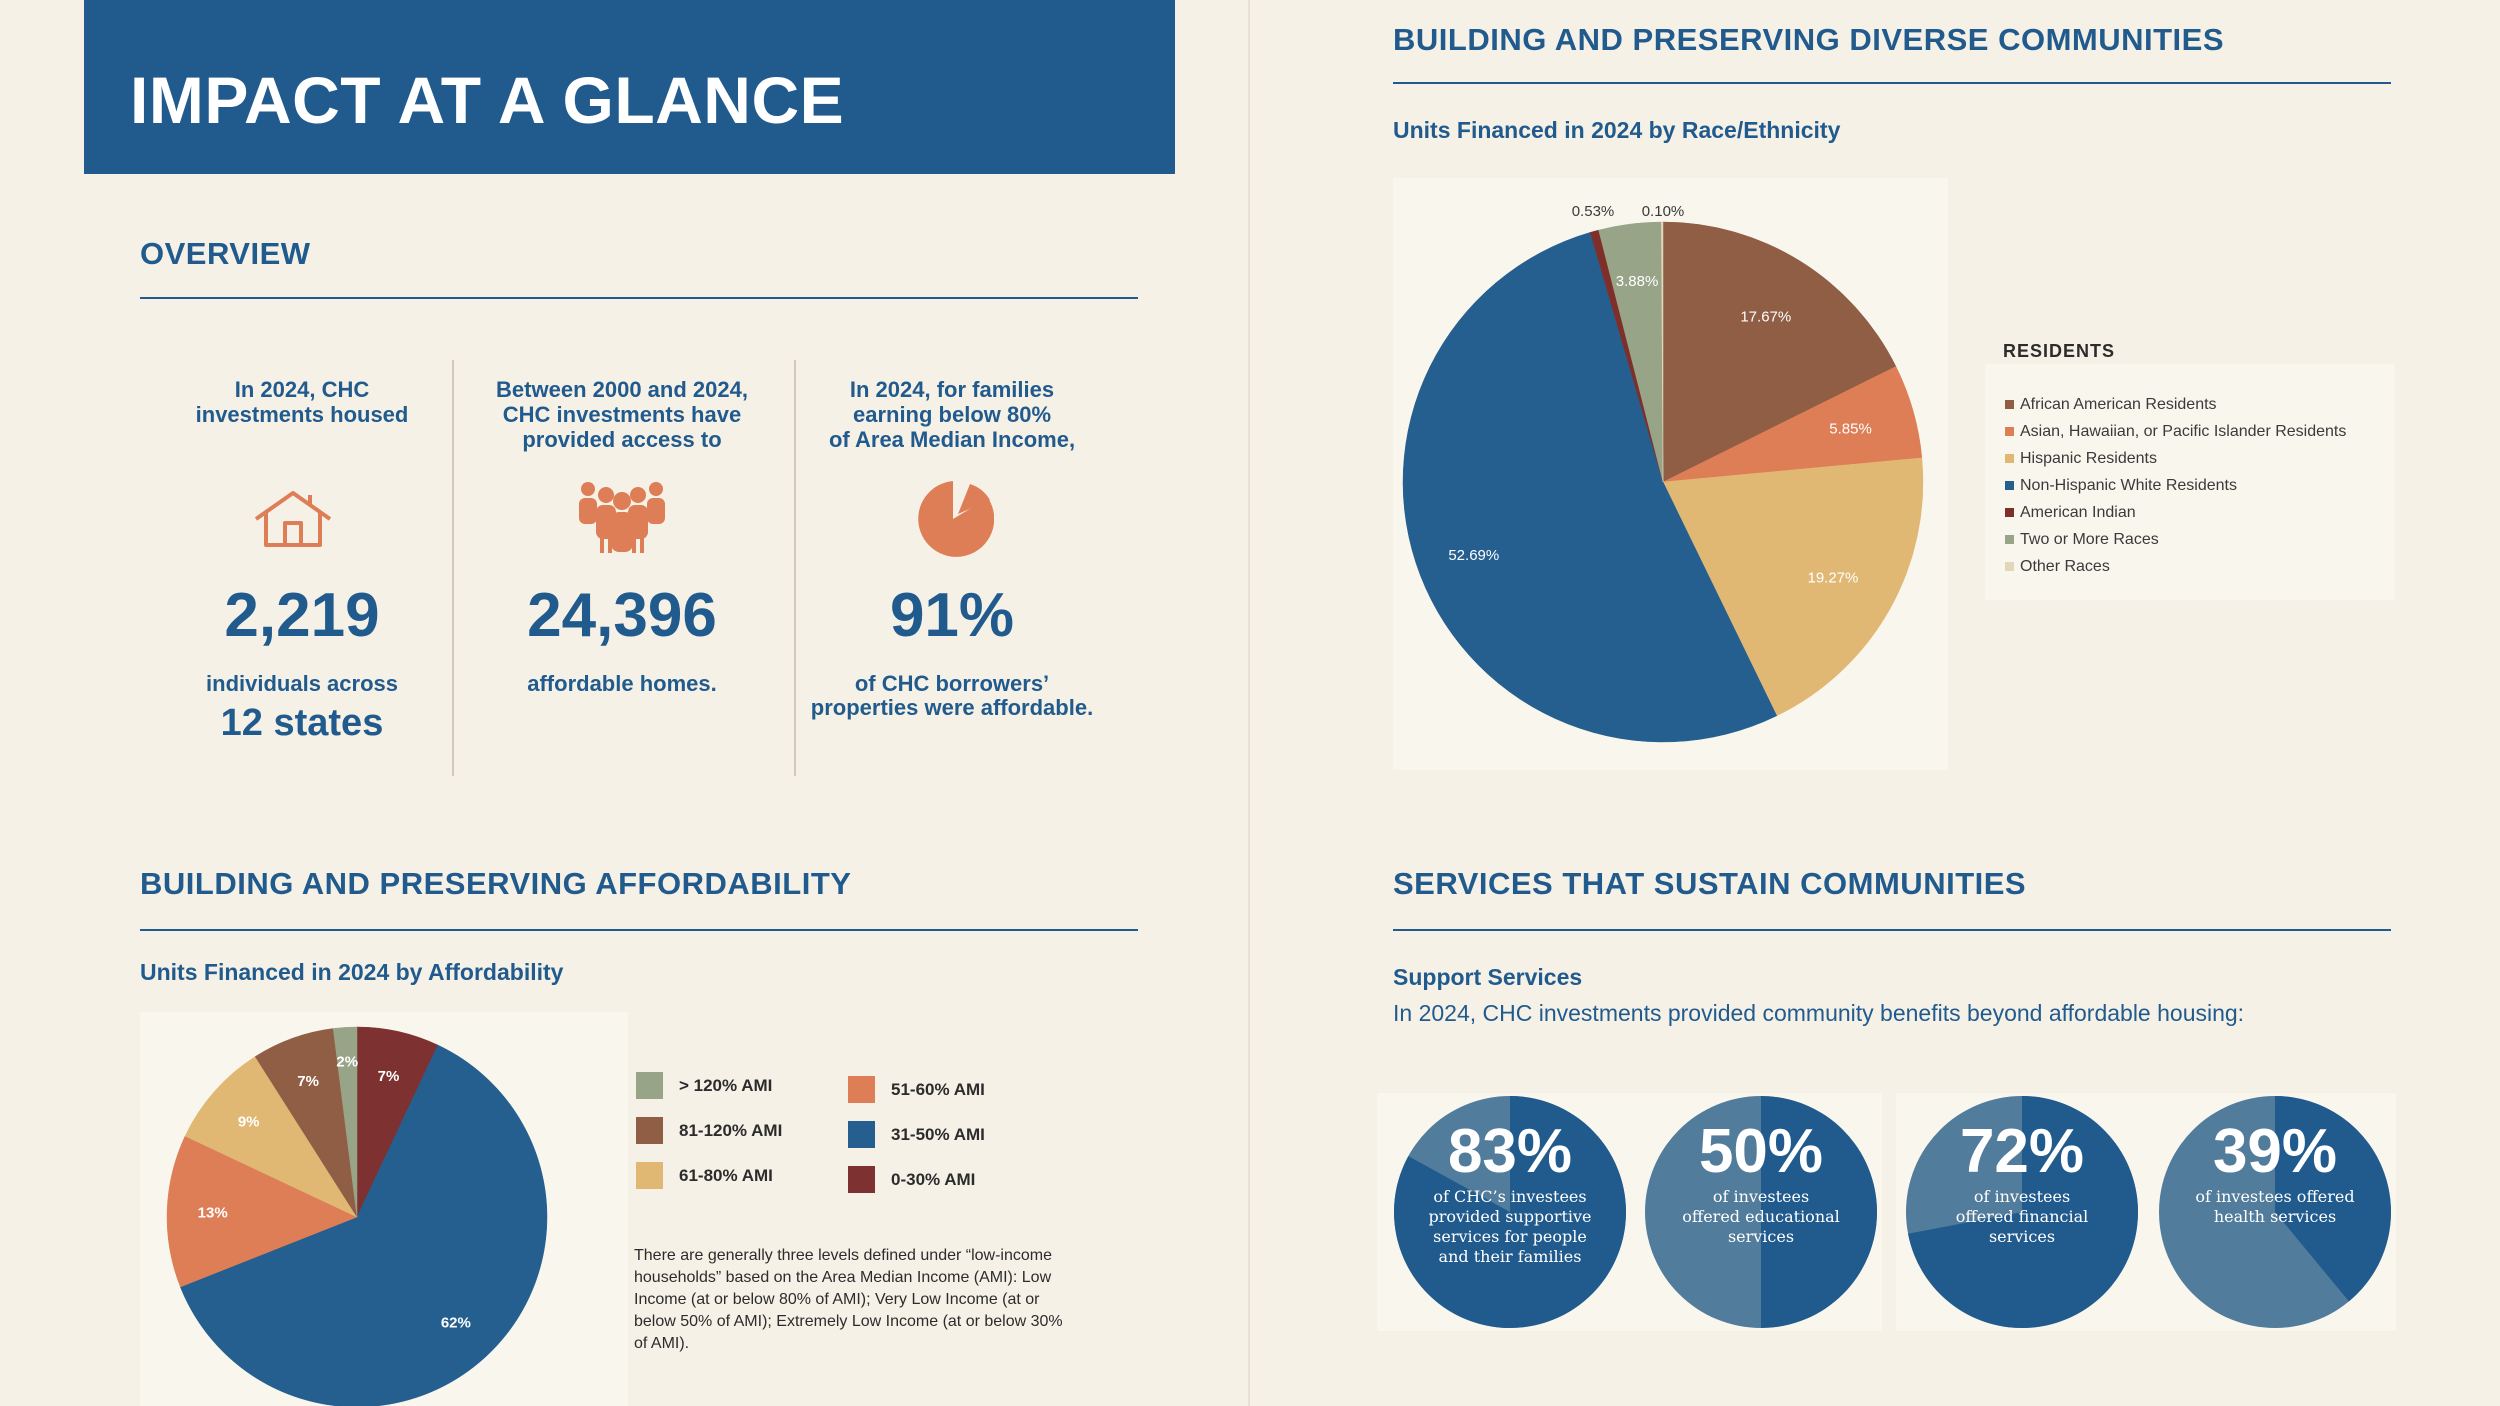 The image size is (2500, 1406). I want to click on house-icon, so click(293, 519).